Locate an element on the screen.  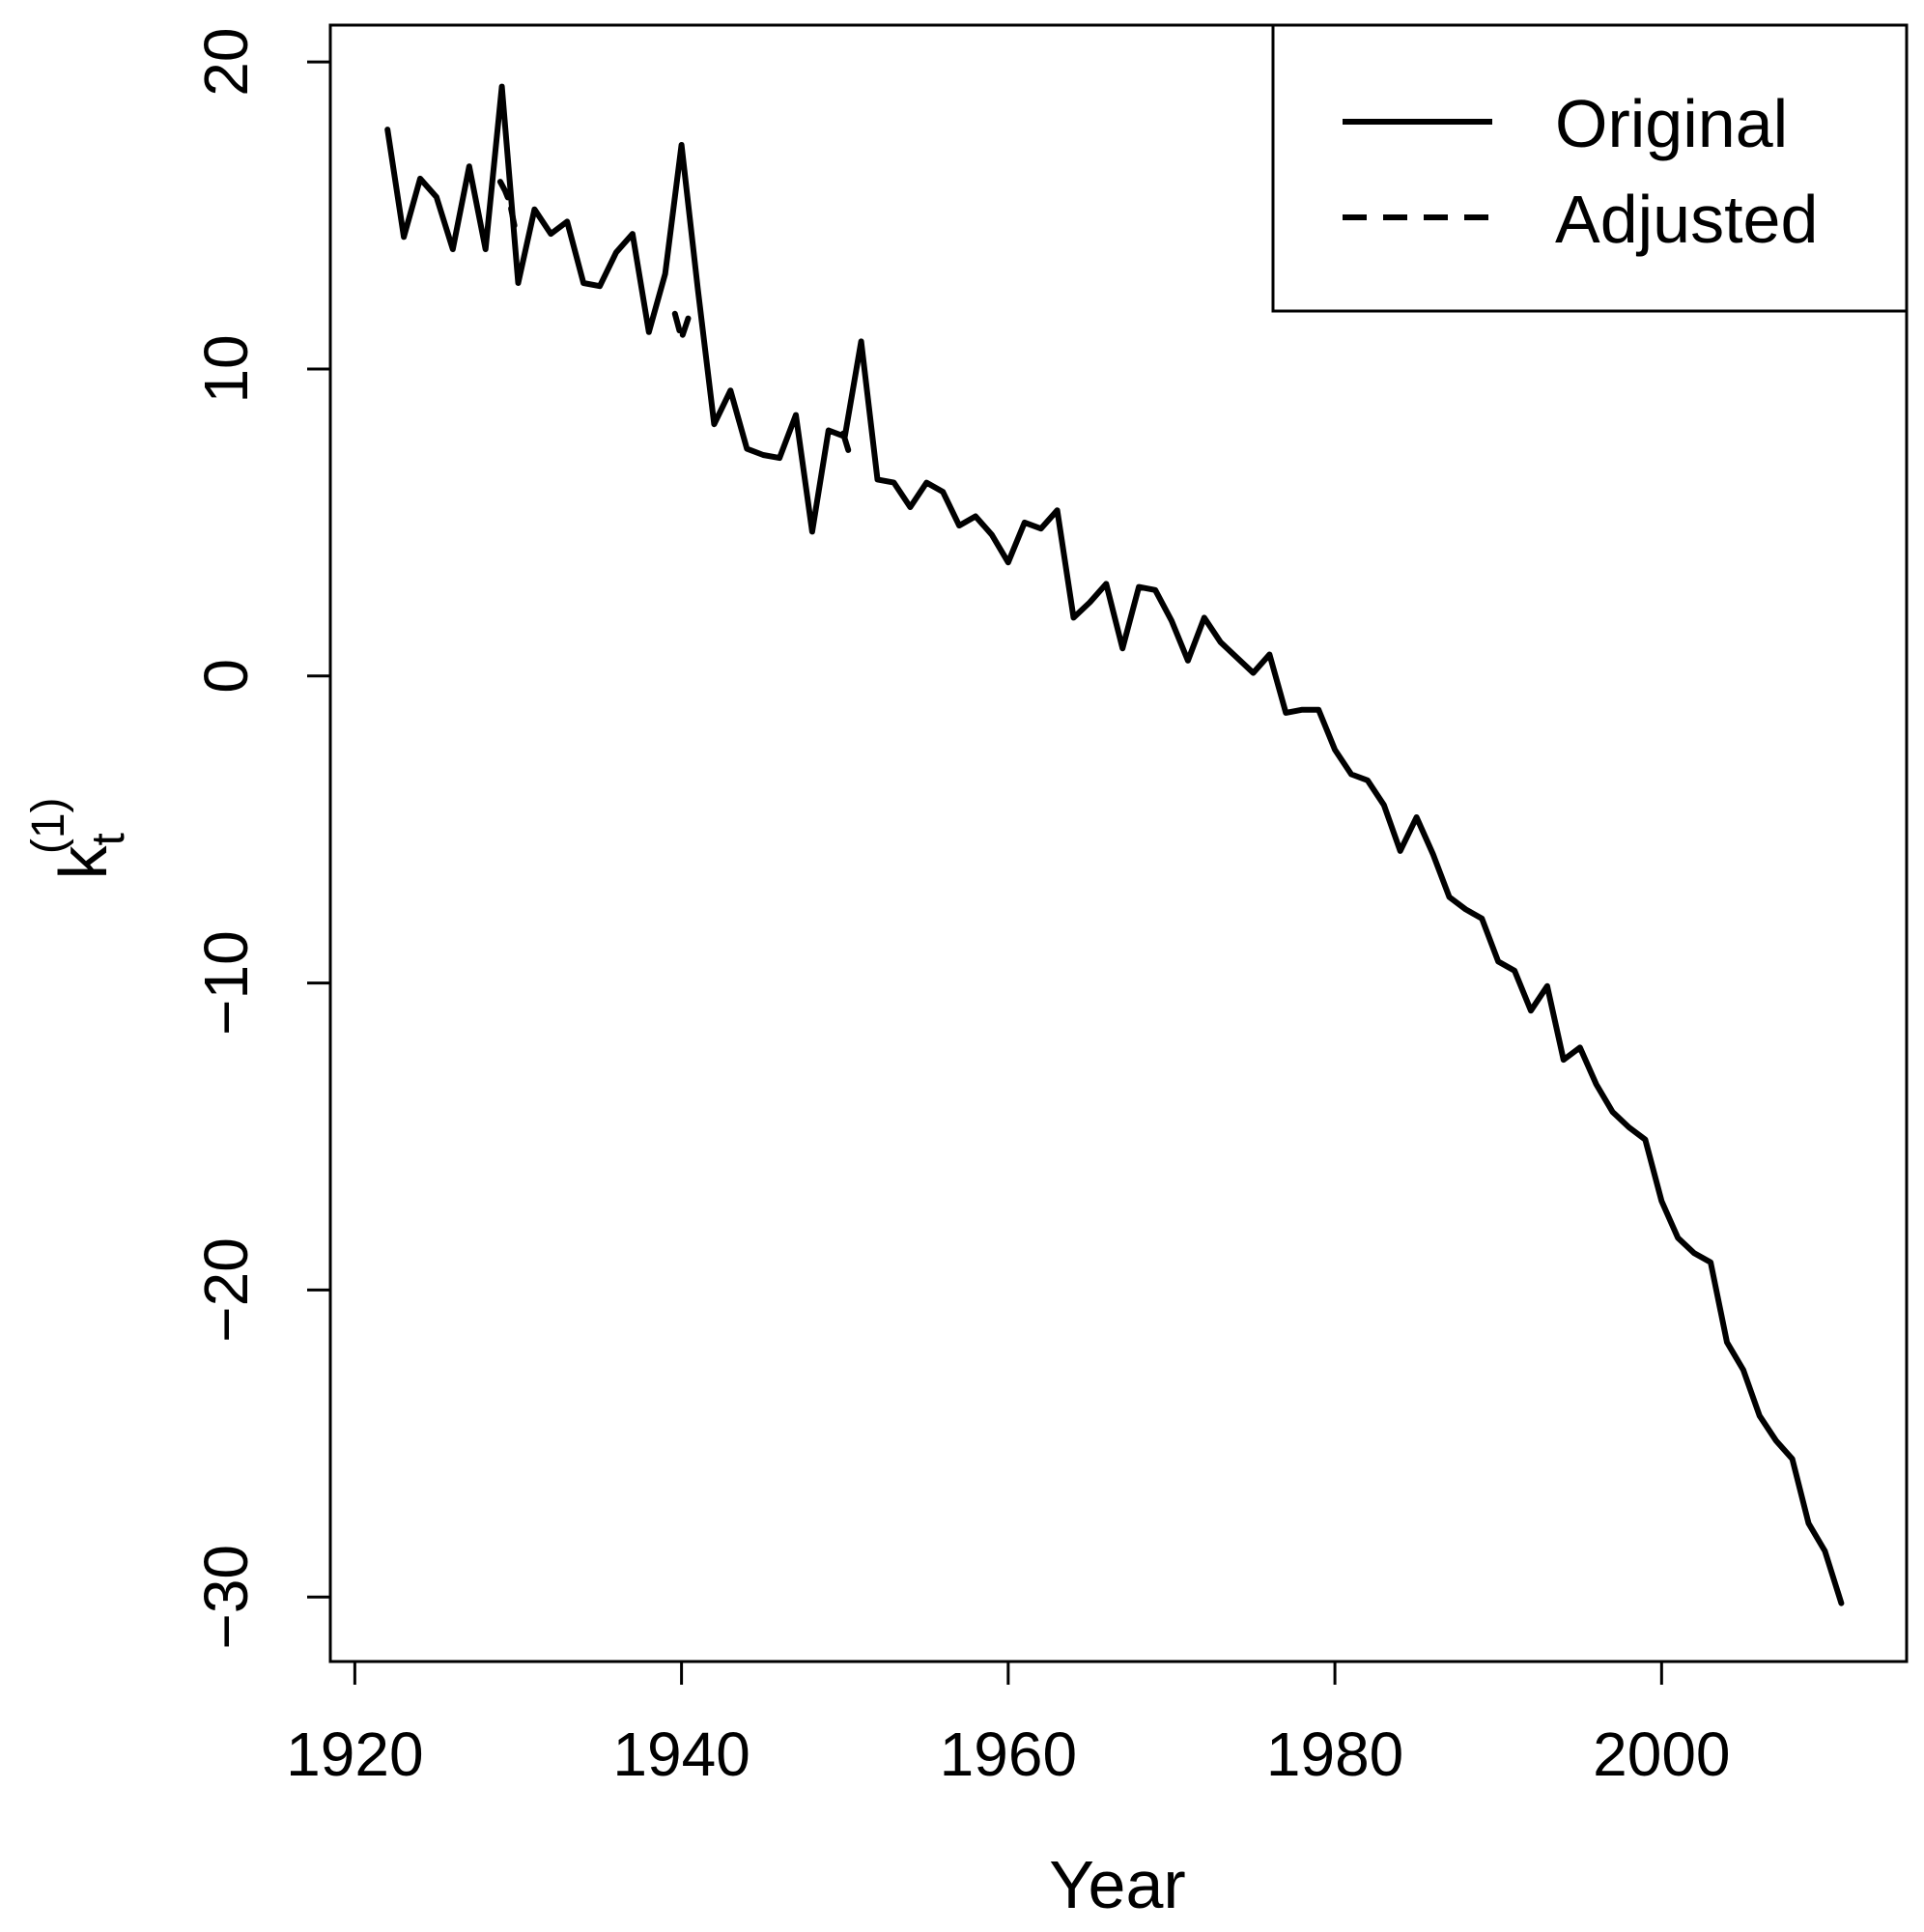
x-tick-label: 1960 is located at coordinates (1008, 1754).